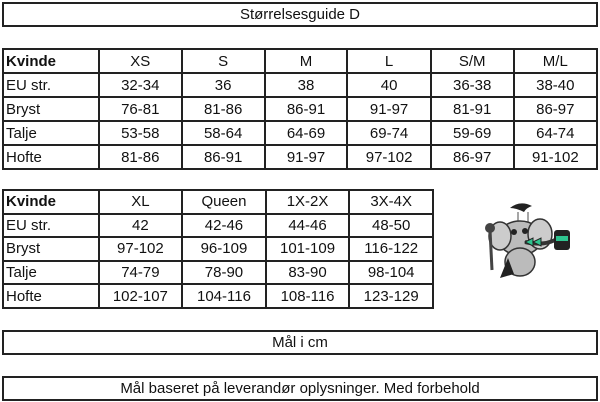  Describe the element at coordinates (307, 249) in the screenshot. I see `measurement-cell: 101-109` at that location.